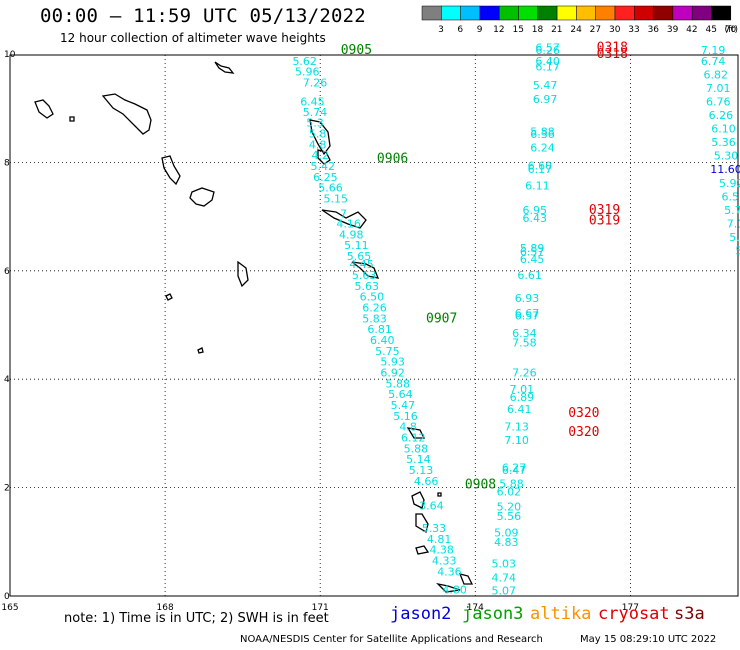 The image size is (740, 650). I want to click on colorbar-tick: 39, so click(673, 30).